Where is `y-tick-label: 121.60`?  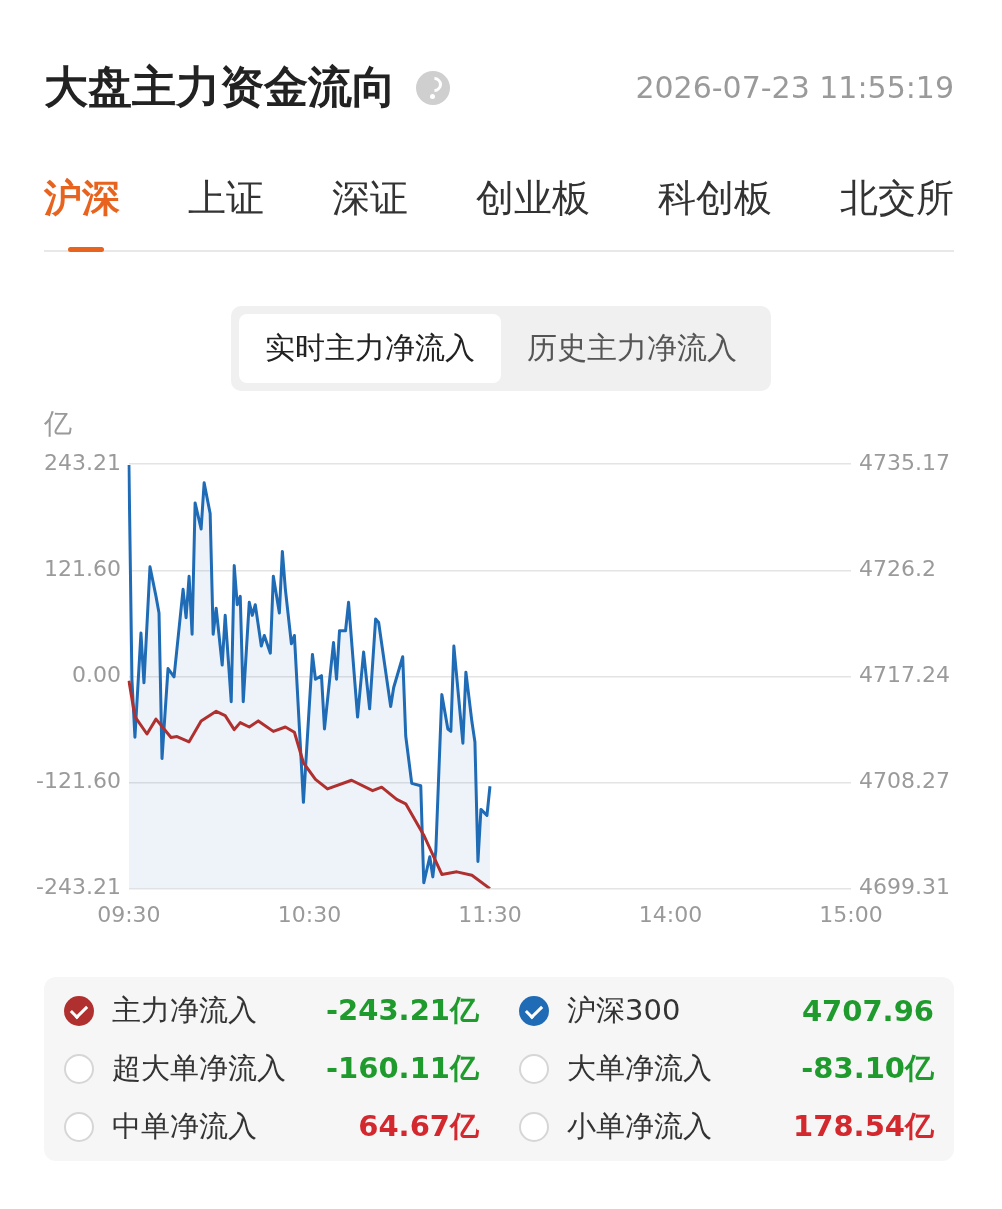 y-tick-label: 121.60 is located at coordinates (82, 569).